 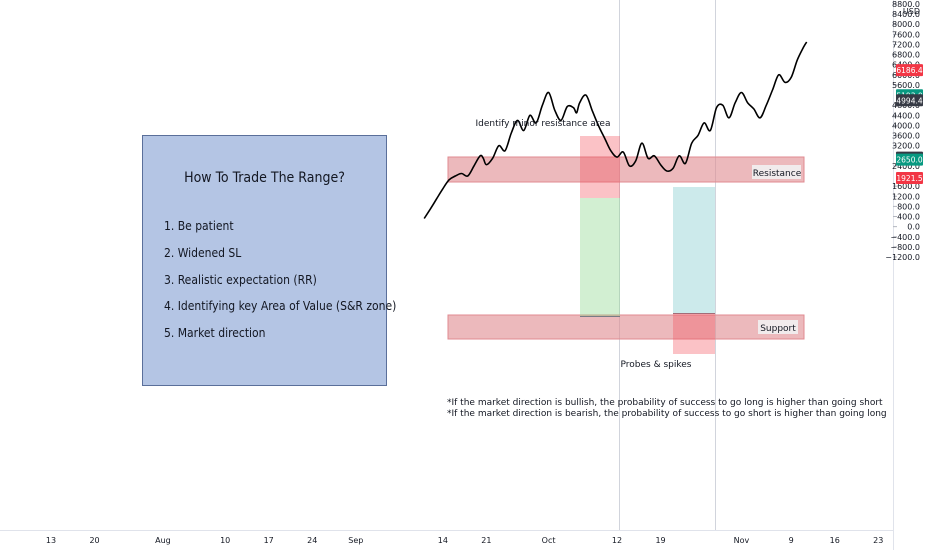 What do you see at coordinates (199, 226) in the screenshot?
I see `tip-item: 1. Be patient` at bounding box center [199, 226].